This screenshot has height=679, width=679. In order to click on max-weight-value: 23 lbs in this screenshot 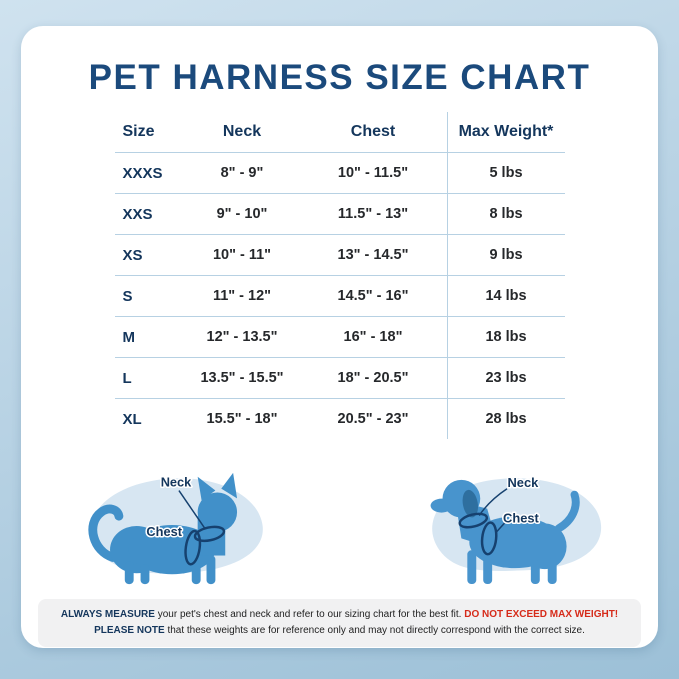, I will do `click(505, 378)`.